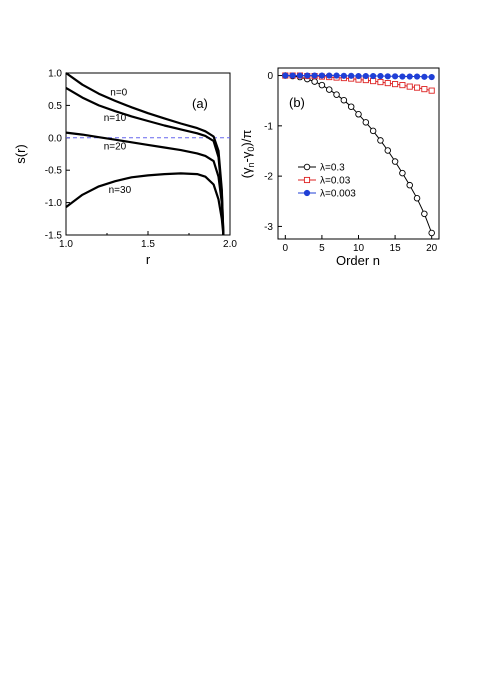  I want to click on legend-entry: λ=0.03, so click(324, 181).